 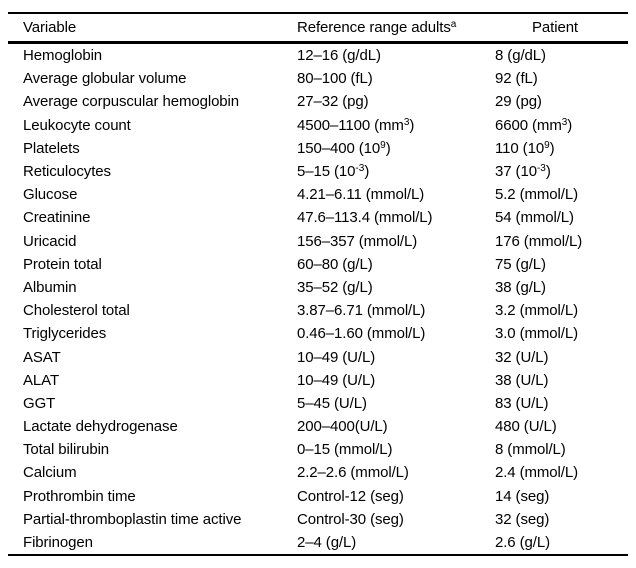 What do you see at coordinates (534, 125) in the screenshot?
I see `patient-cell: 6600 (mm3)` at bounding box center [534, 125].